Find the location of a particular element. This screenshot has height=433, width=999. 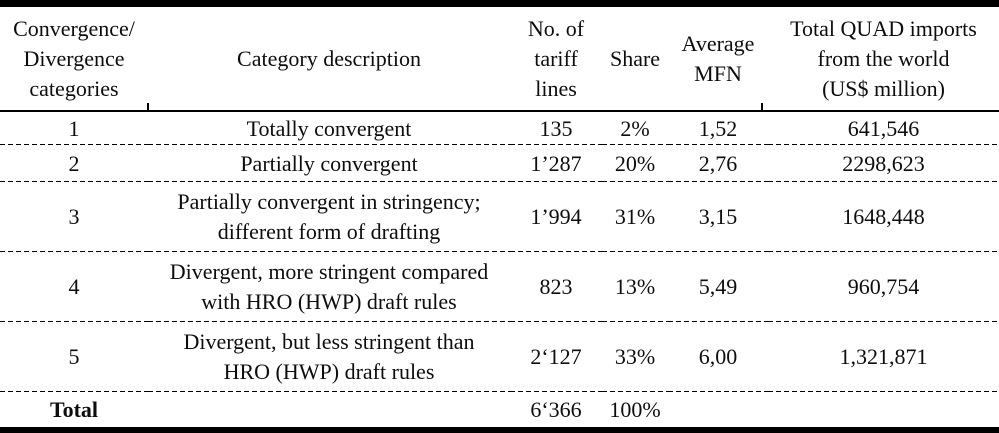

header-average-mfn: Average MFN is located at coordinates (718, 57).